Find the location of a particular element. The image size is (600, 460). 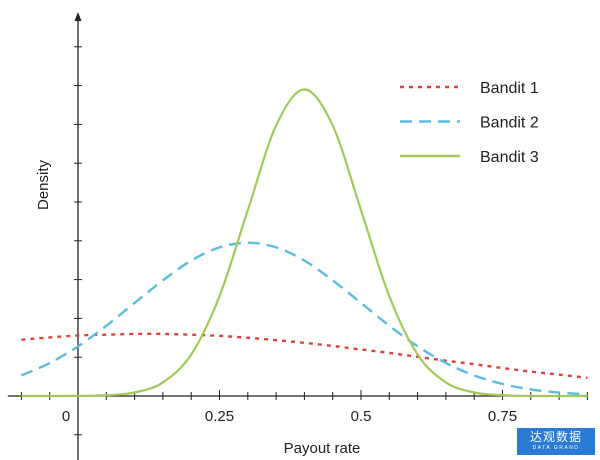

logo-text-en: DATA GRAND is located at coordinates (556, 448).